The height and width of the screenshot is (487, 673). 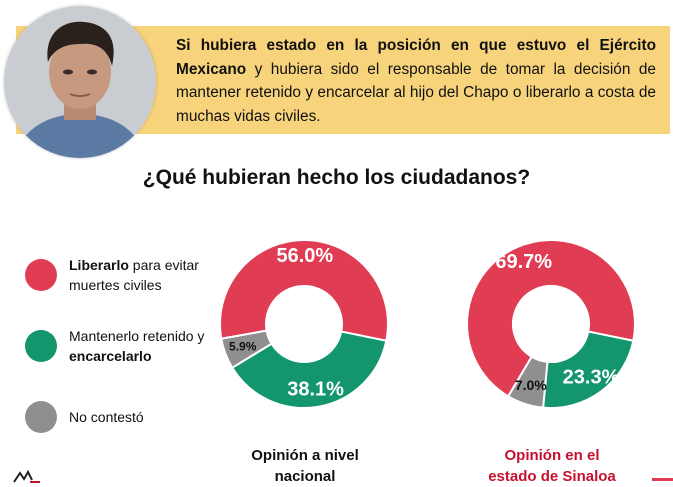 I want to click on chart-label-line: nacional, so click(x=305, y=476).